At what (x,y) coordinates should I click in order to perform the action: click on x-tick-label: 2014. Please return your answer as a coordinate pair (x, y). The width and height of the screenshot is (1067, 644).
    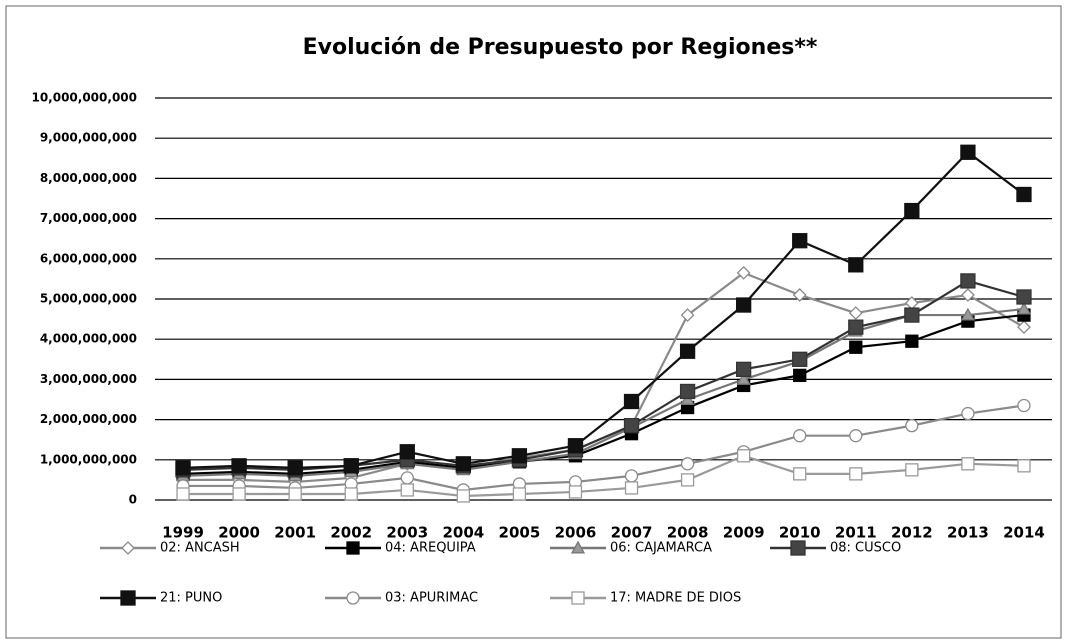
    Looking at the image, I should click on (1024, 533).